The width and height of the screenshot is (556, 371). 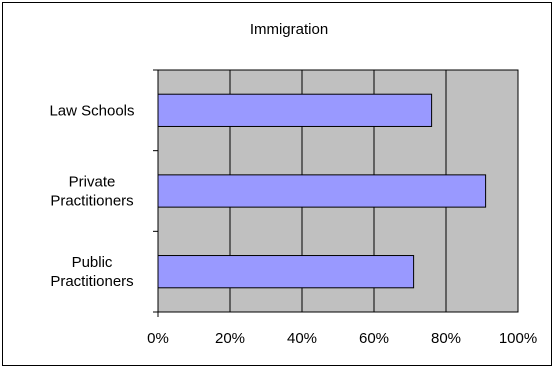 What do you see at coordinates (158, 338) in the screenshot?
I see `x-tick-label: 0%` at bounding box center [158, 338].